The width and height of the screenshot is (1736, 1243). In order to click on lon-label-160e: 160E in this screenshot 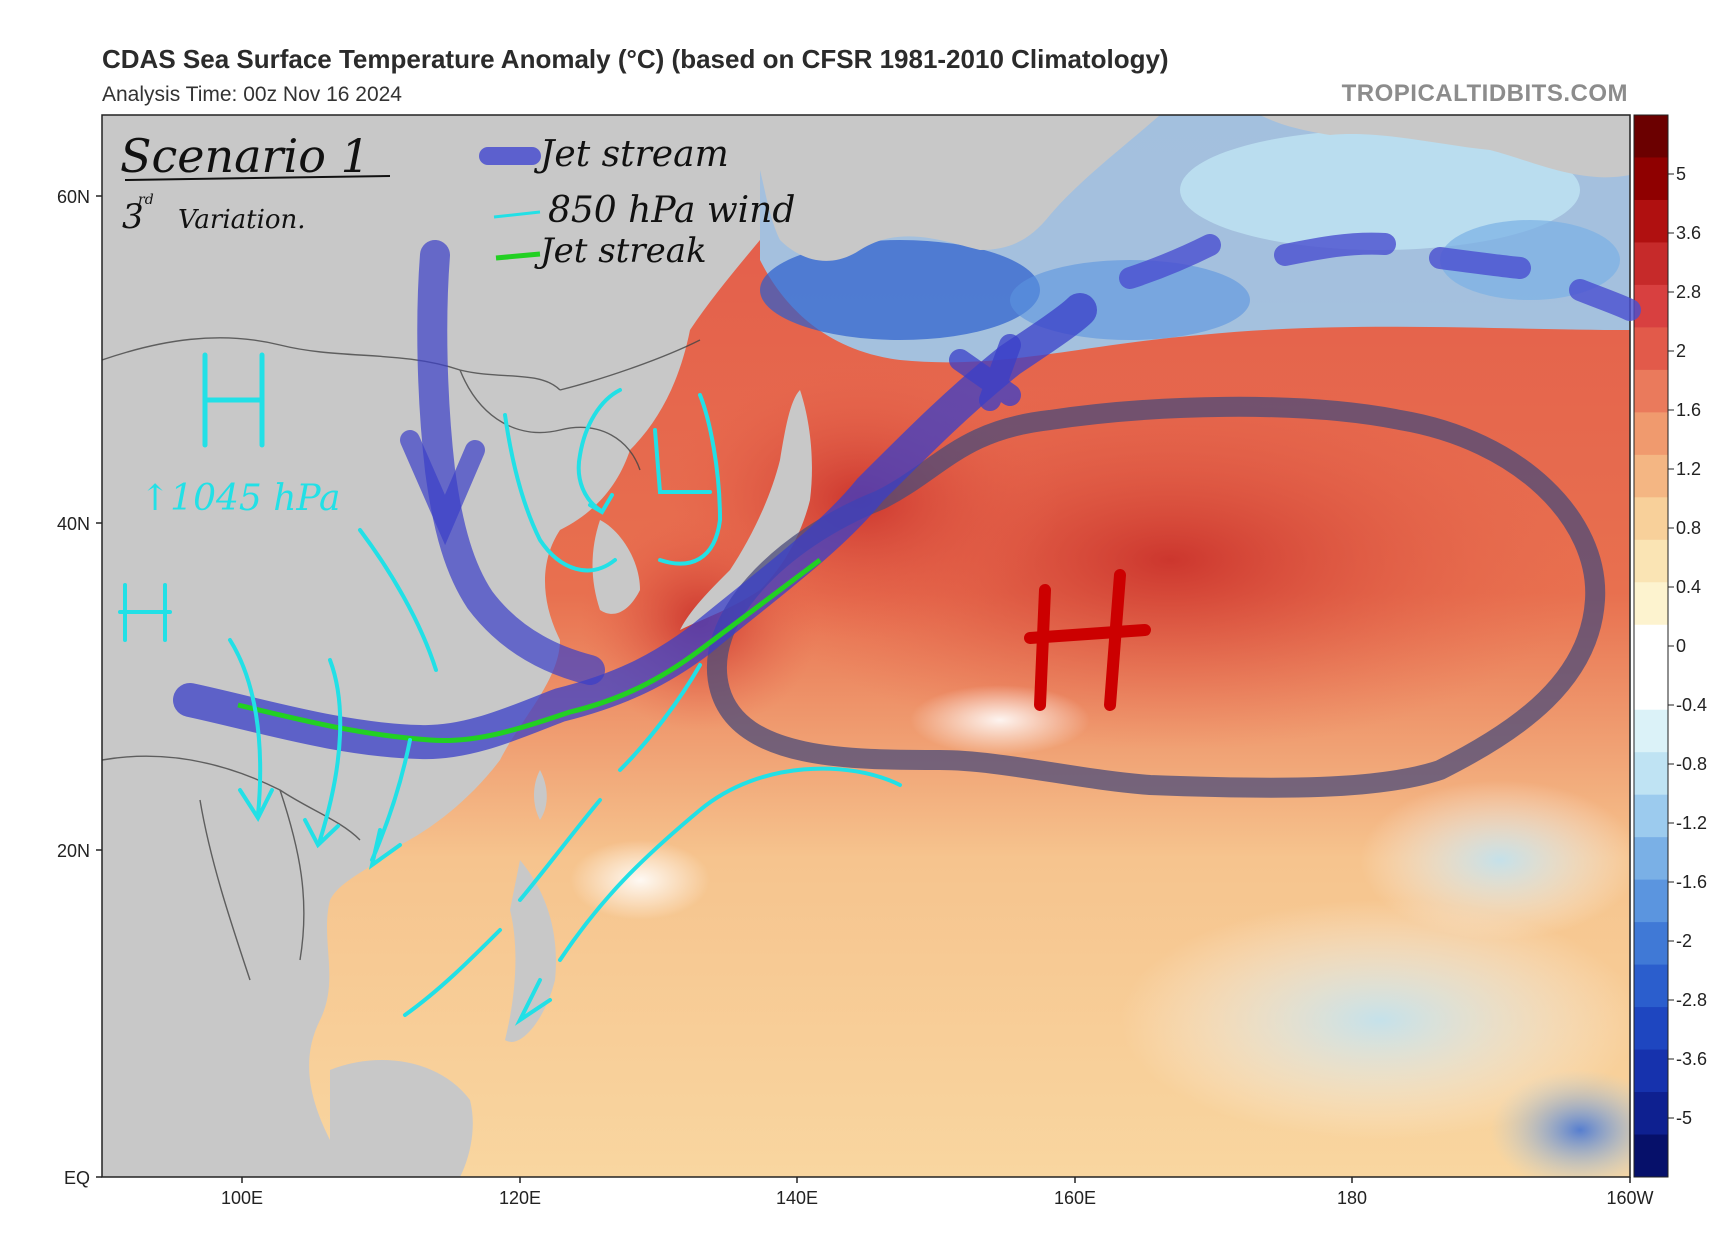, I will do `click(1075, 1198)`.